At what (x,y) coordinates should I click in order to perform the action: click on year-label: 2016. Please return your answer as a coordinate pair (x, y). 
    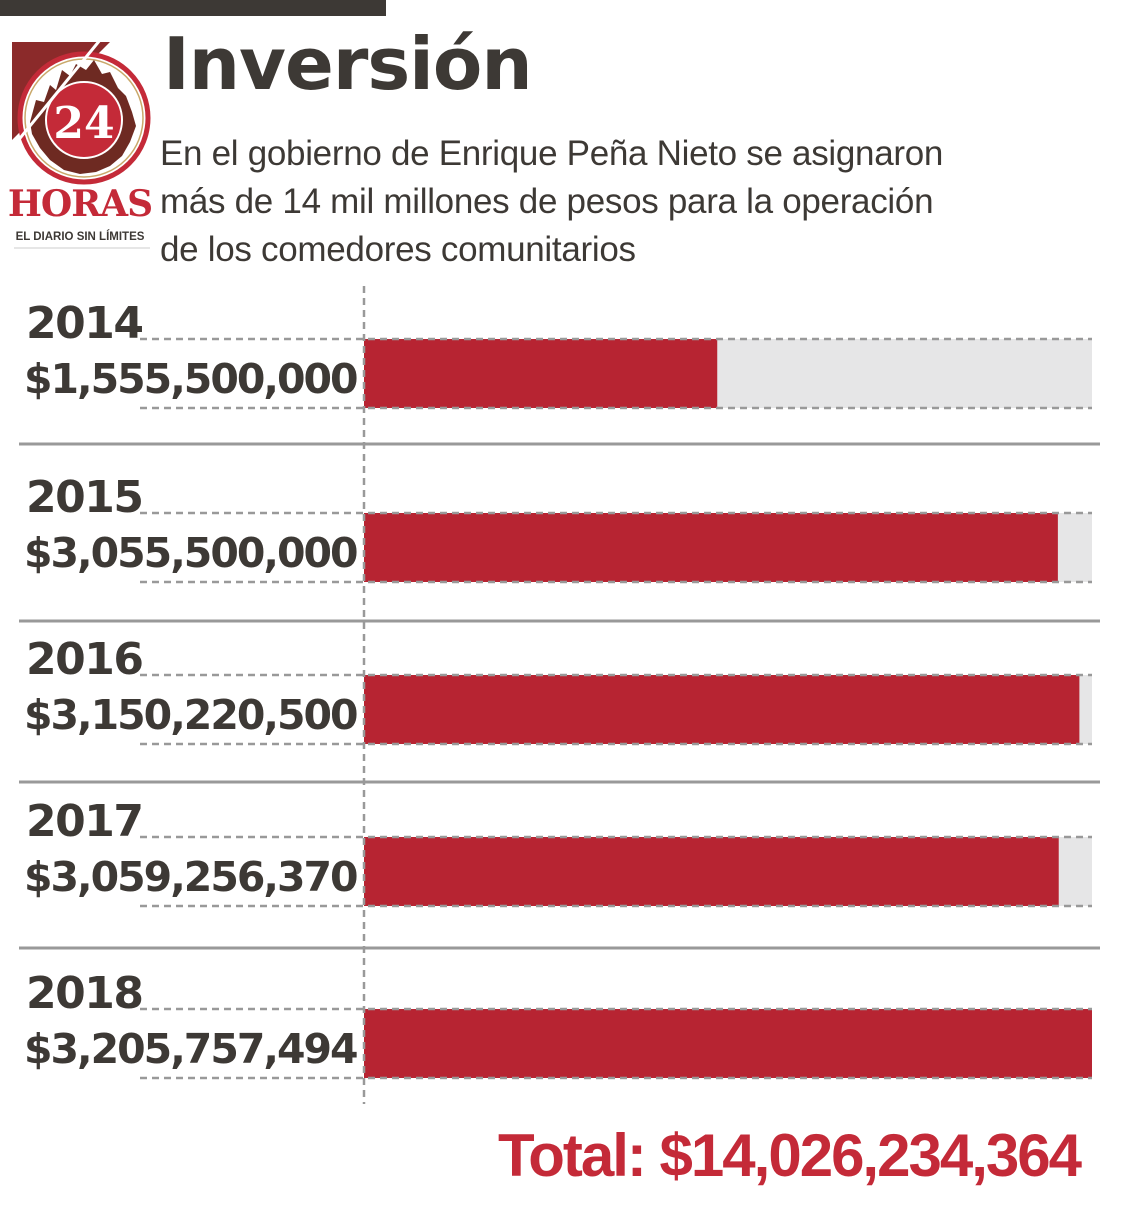
    Looking at the image, I should click on (84, 659).